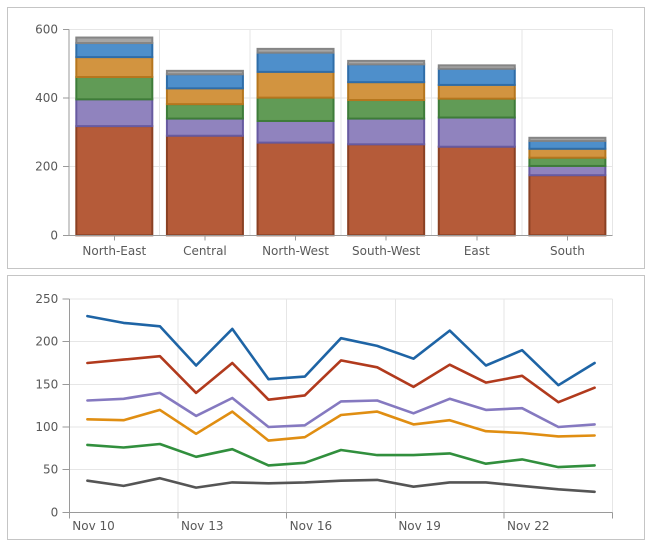 Image resolution: width=650 pixels, height=548 pixels. Describe the element at coordinates (476, 67) in the screenshot. I see `bar-segment-stack-gray-East` at that location.